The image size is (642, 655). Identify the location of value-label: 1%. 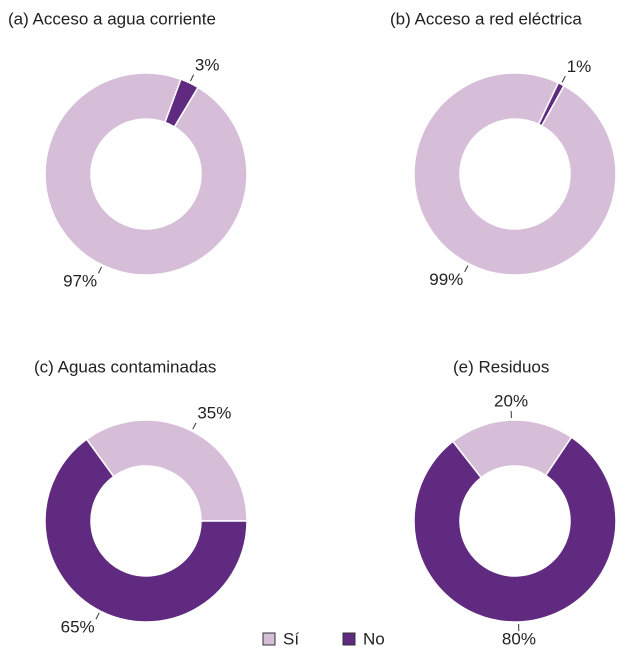
(579, 66).